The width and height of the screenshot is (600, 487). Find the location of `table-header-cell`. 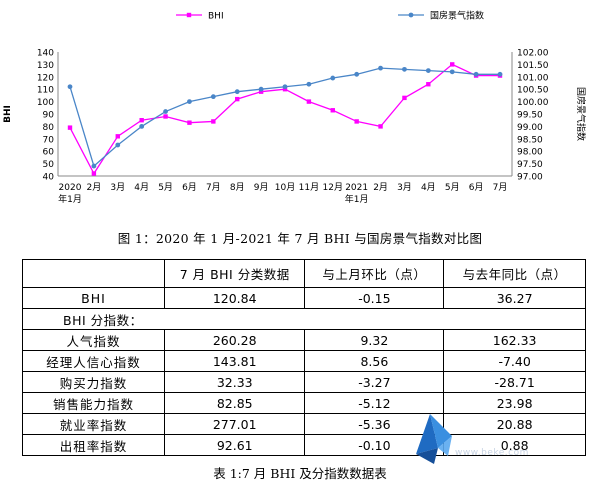

table-header-cell is located at coordinates (93, 273).